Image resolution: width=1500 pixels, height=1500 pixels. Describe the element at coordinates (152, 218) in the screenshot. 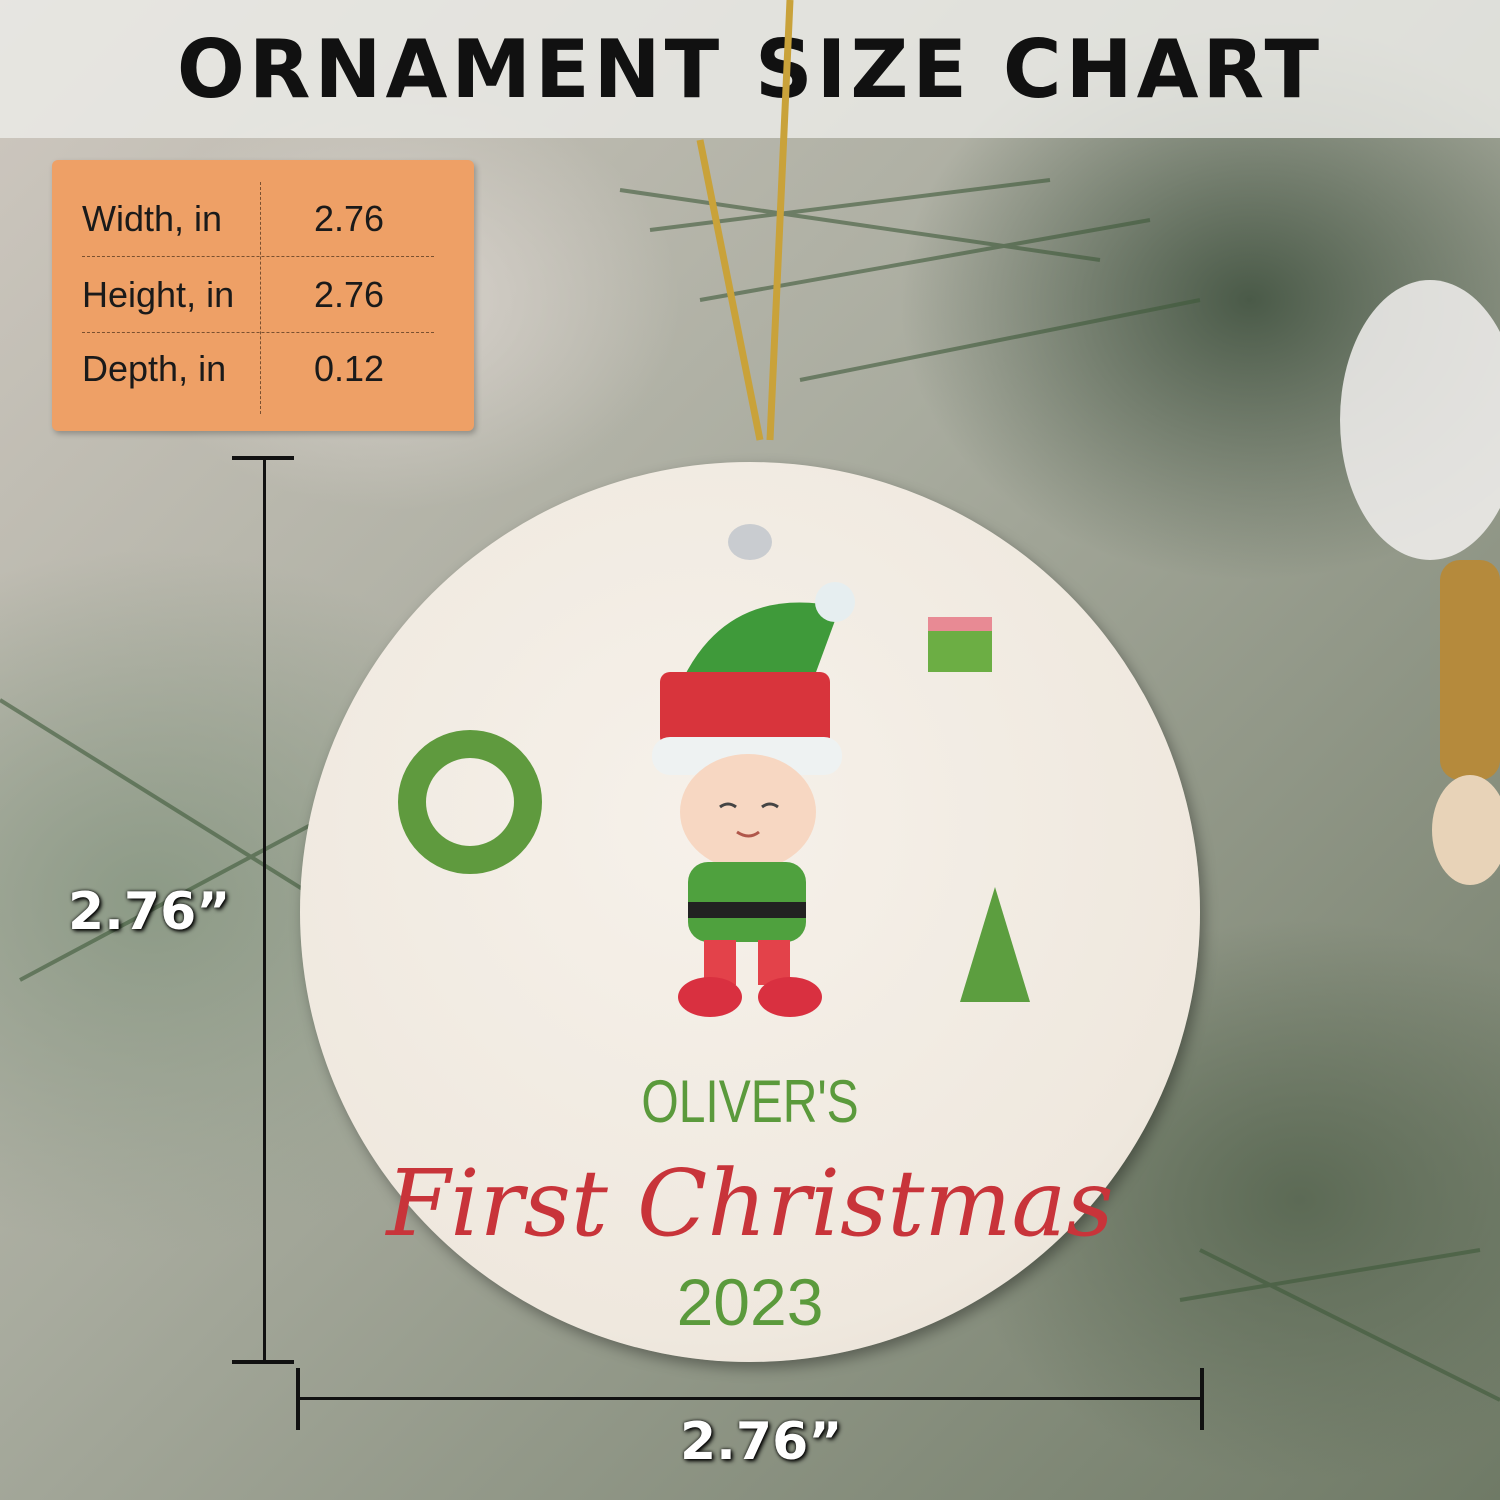

I see `row-label: Width, in` at that location.